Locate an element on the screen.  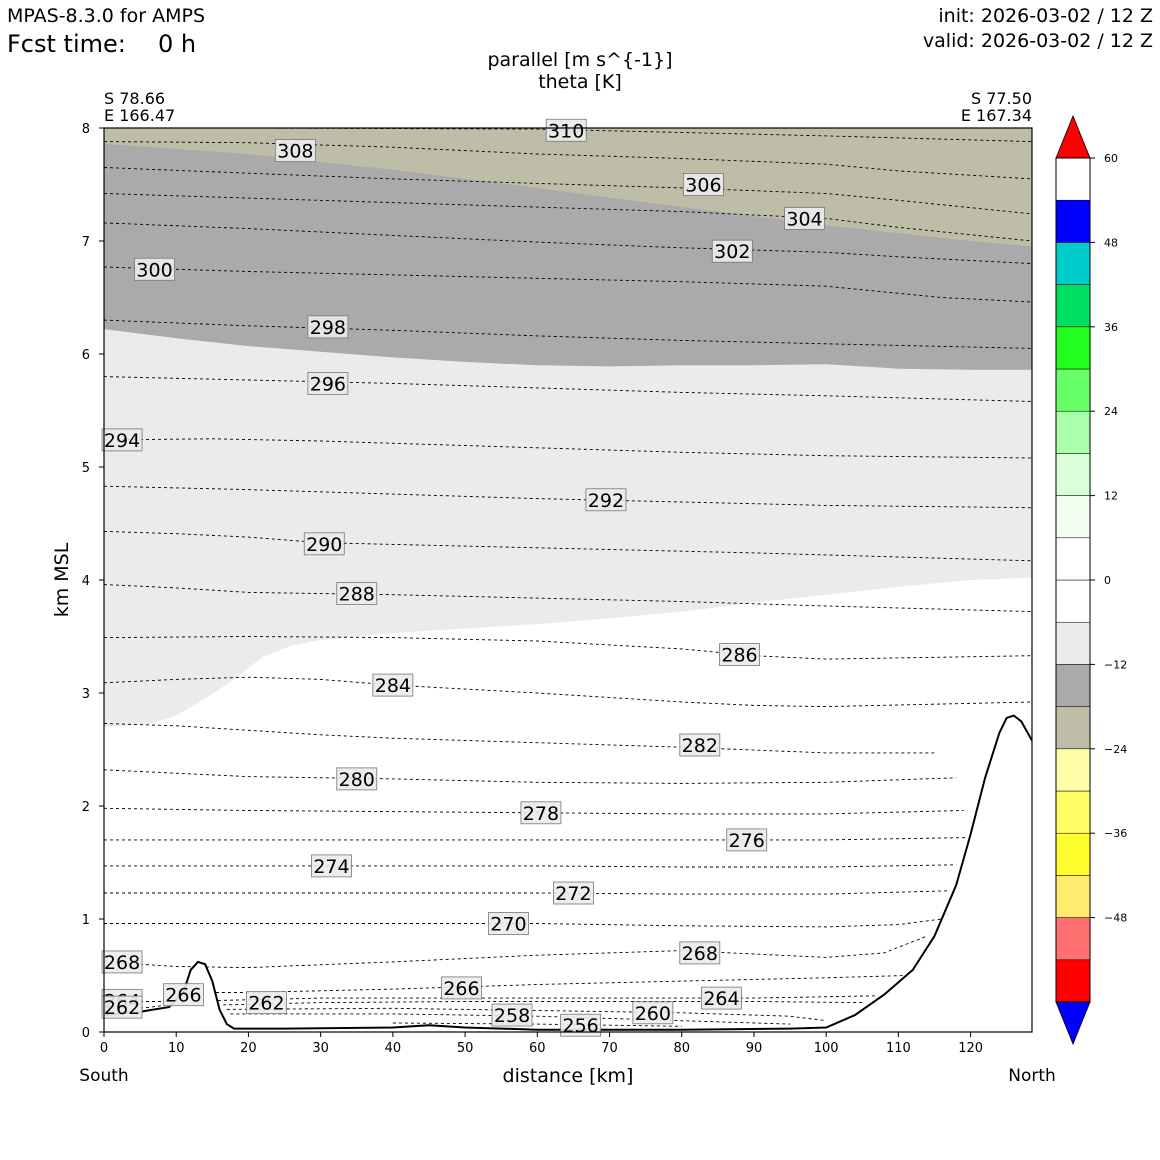
isentrope-label-304-3: 304 is located at coordinates (804, 218).